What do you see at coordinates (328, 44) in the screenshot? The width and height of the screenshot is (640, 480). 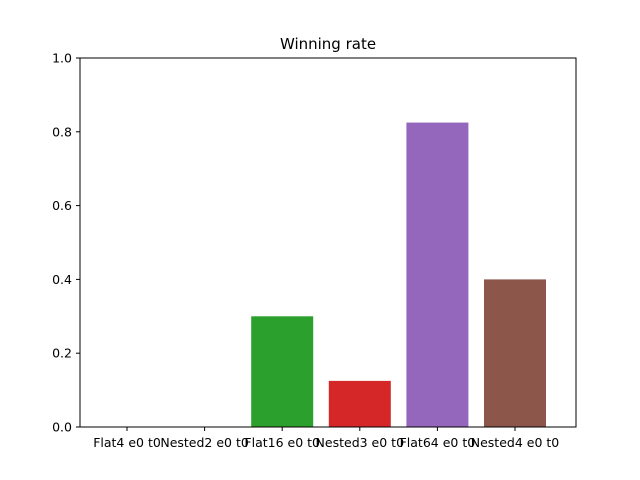 I see `chart-title: Winning rate` at bounding box center [328, 44].